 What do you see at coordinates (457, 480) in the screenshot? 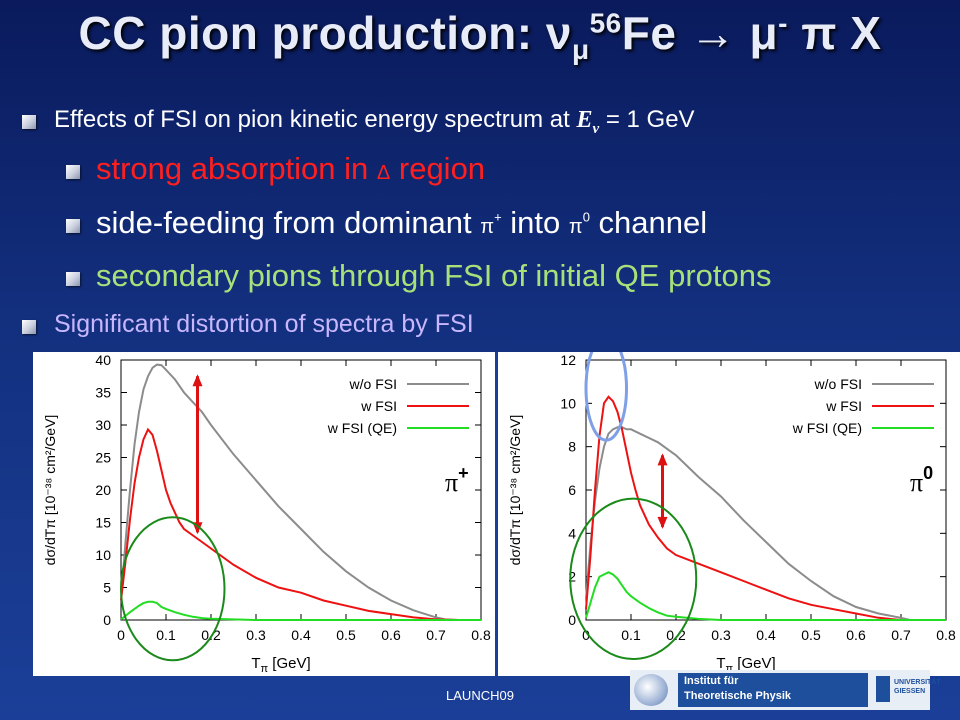
I see `panel-label: π+` at bounding box center [457, 480].